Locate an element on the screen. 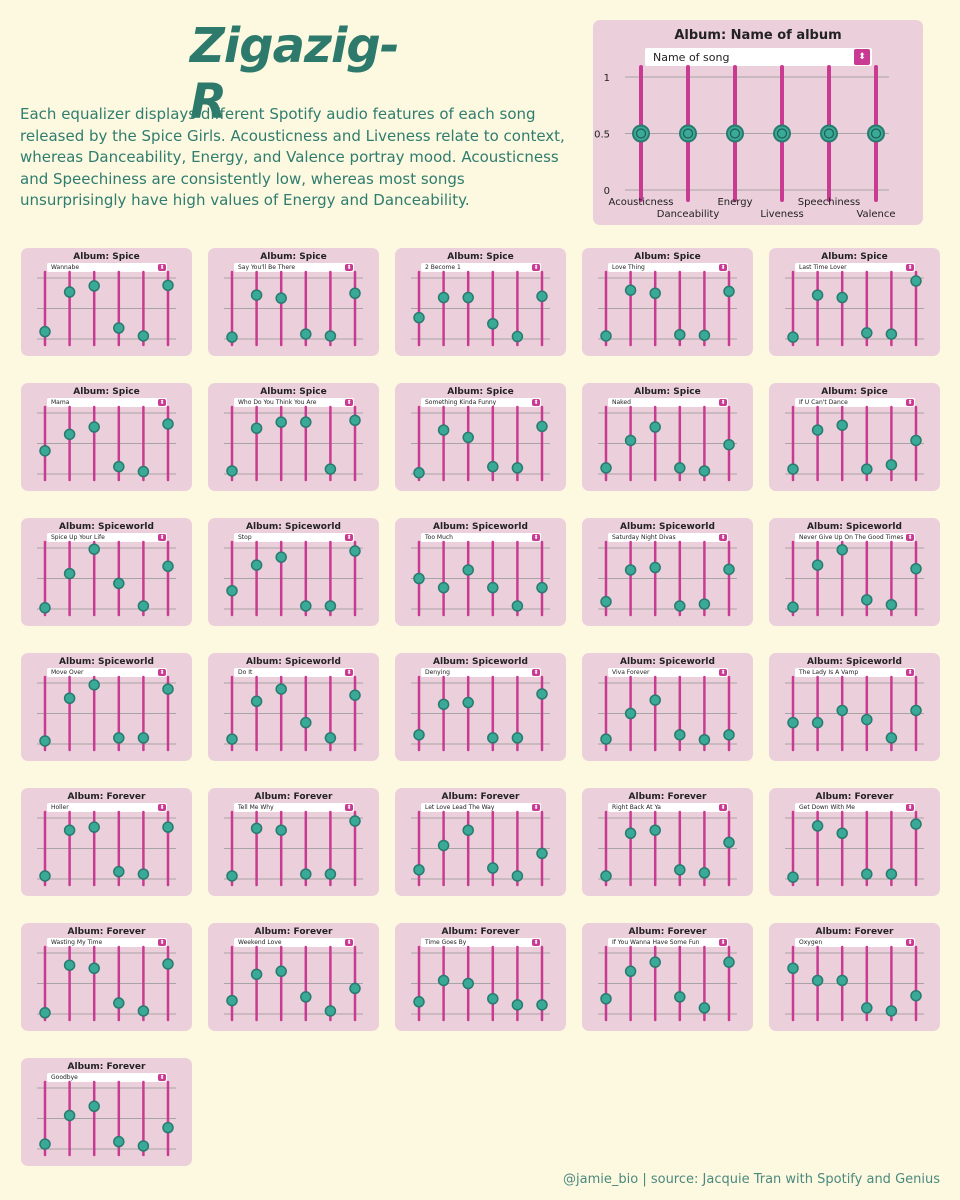 This screenshot has height=1200, width=960. song-dropdown: Move Over ⬍ is located at coordinates (107, 672).